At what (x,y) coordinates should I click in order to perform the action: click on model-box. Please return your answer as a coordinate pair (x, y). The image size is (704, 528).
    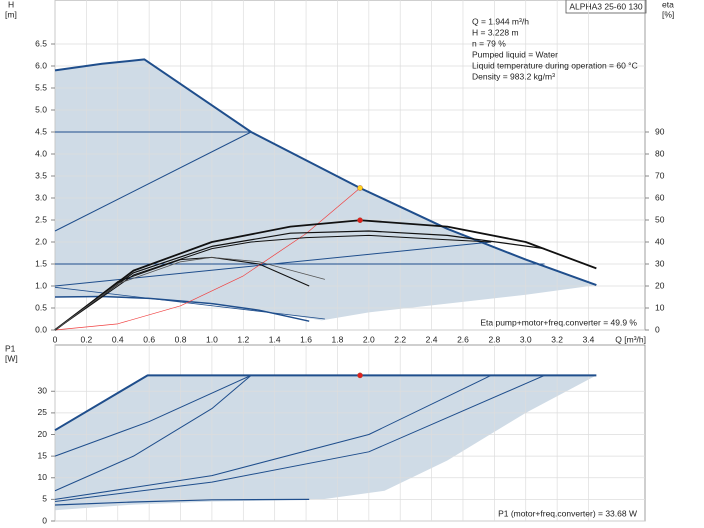
    Looking at the image, I should click on (606, 7).